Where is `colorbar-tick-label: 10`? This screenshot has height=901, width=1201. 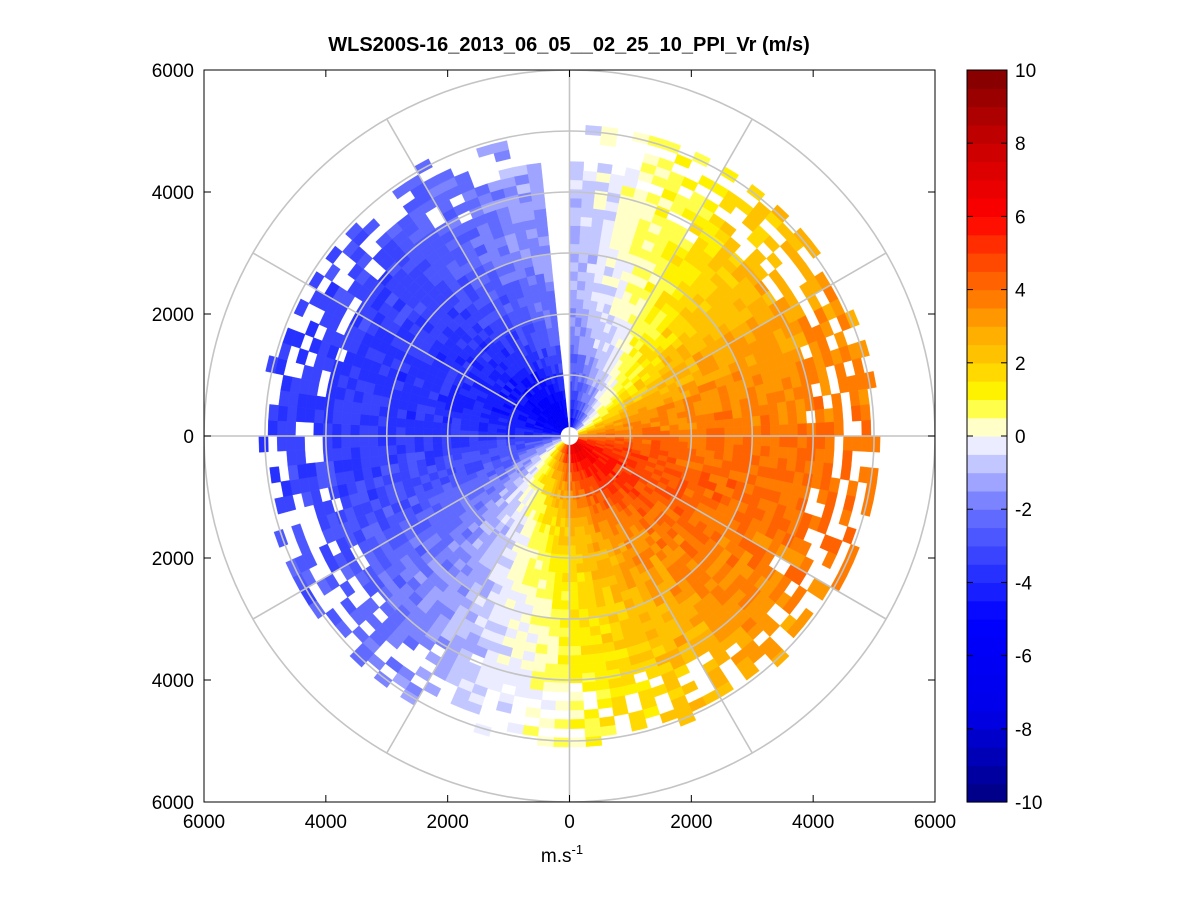 colorbar-tick-label: 10 is located at coordinates (1025, 71).